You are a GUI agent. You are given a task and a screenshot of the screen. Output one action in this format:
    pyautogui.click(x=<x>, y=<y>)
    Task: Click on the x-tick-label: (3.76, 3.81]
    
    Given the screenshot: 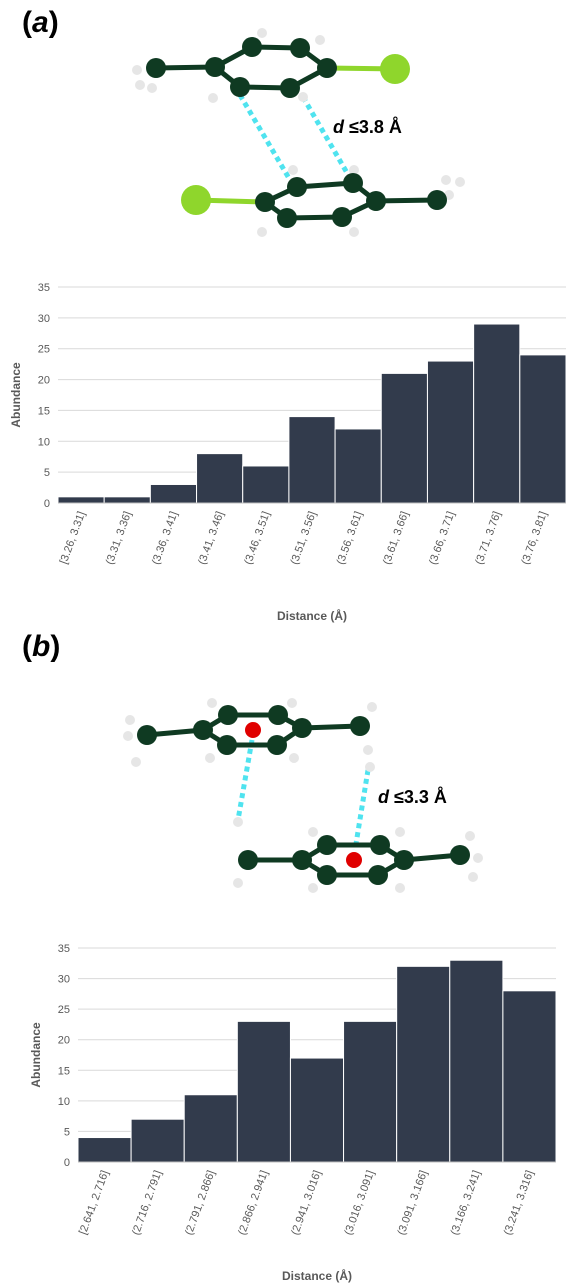 What is the action you would take?
    pyautogui.click(x=534, y=538)
    